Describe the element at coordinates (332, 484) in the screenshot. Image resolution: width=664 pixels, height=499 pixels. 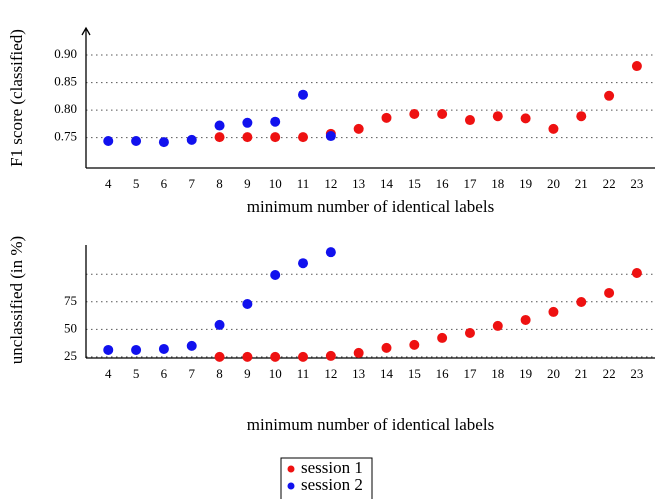
I see `legend-label: session 2` at that location.